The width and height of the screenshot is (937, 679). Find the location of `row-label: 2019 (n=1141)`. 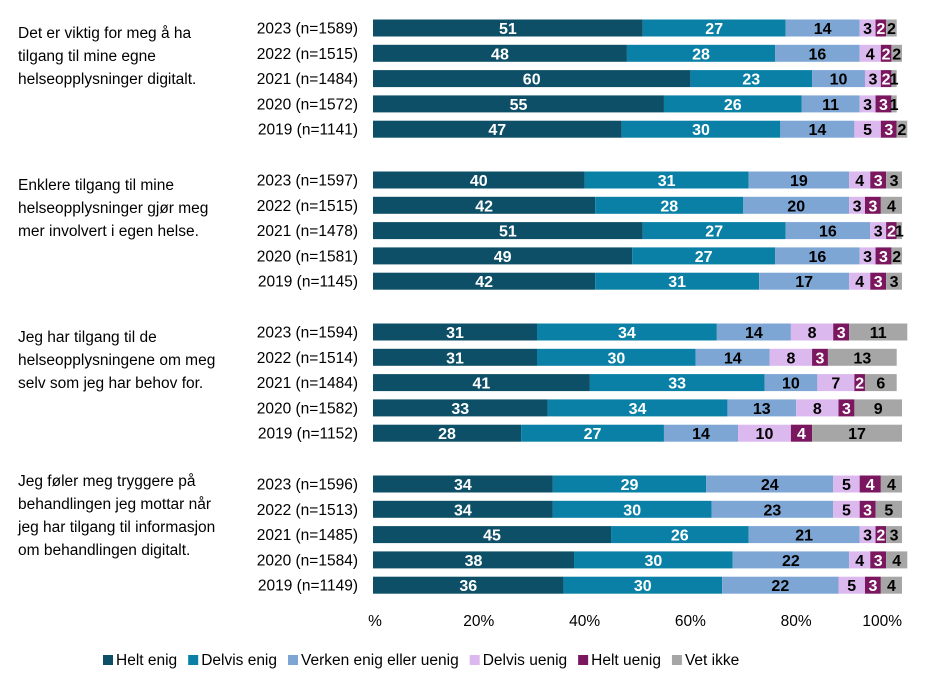

row-label: 2019 (n=1141) is located at coordinates (308, 130).